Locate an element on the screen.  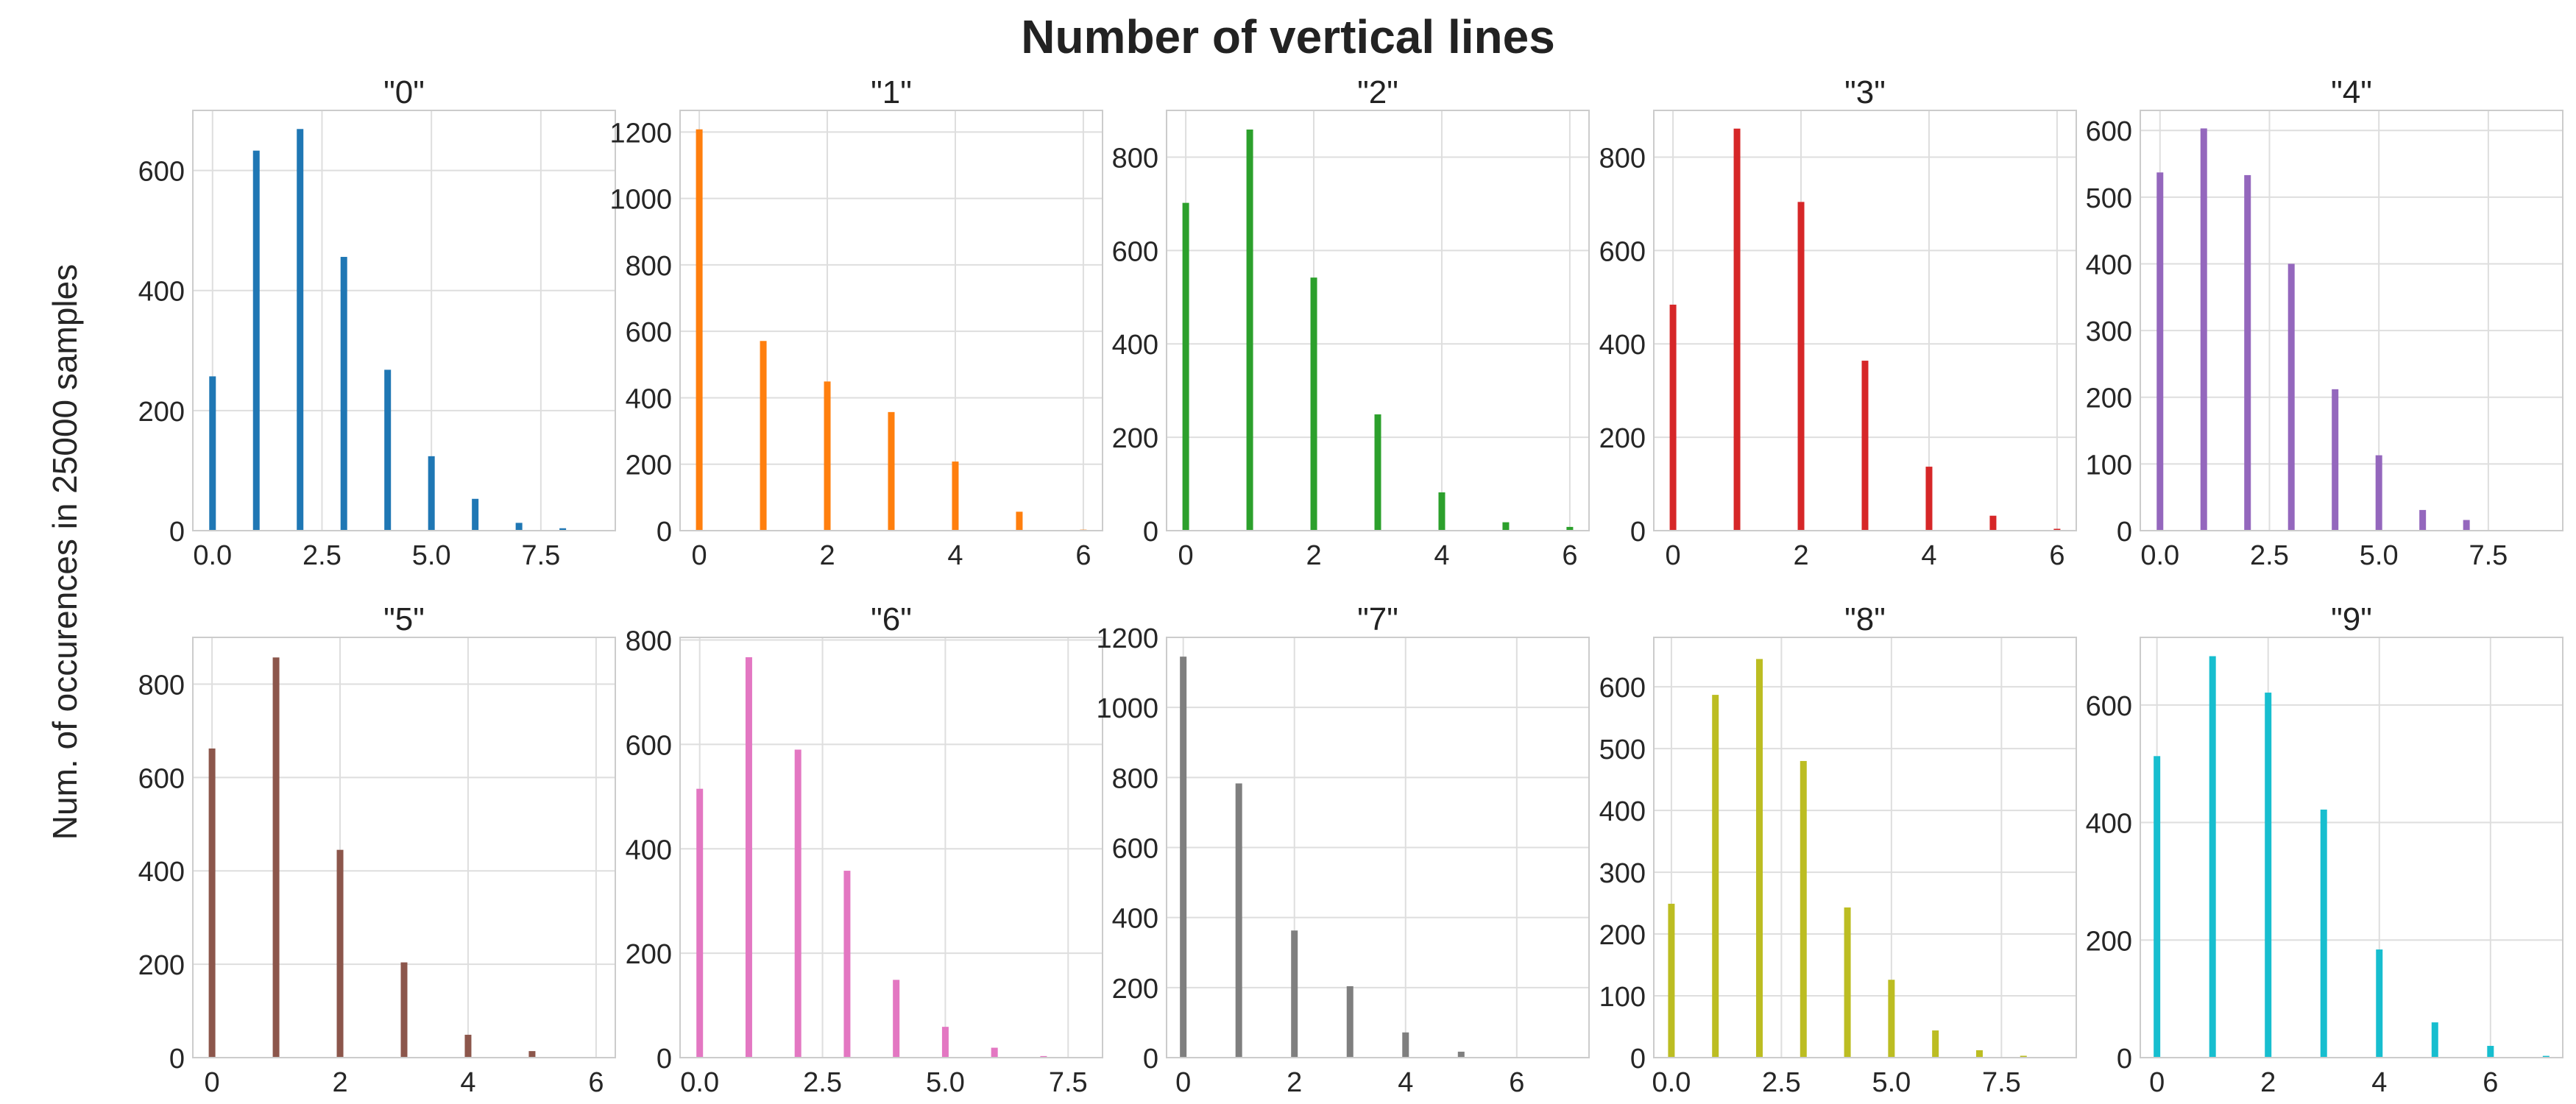
x-tick-label: 0.0 is located at coordinates (2159, 555).